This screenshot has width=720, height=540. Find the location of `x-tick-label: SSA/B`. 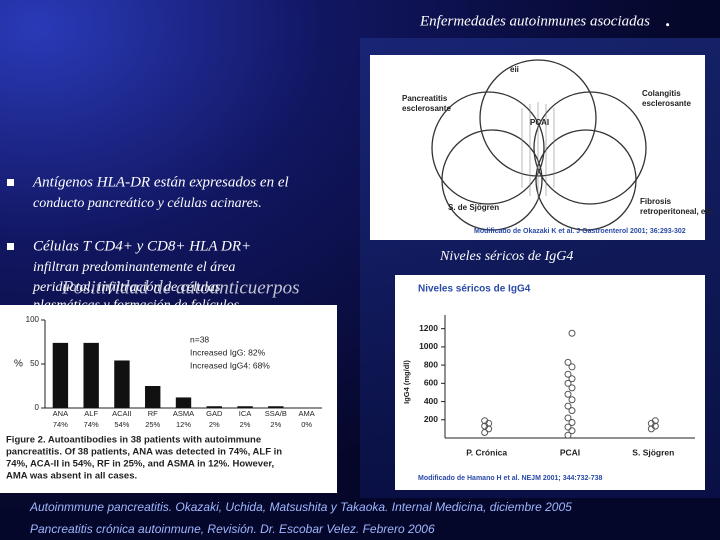

x-tick-label: SSA/B is located at coordinates (276, 413).